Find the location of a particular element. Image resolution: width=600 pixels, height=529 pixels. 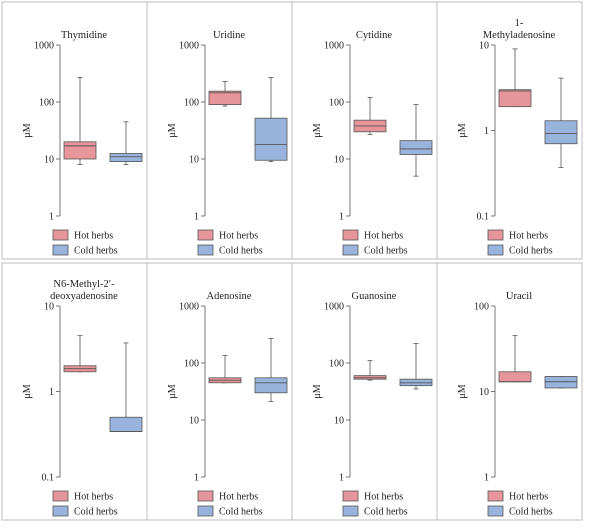

chart-title-line: Cytidine is located at coordinates (374, 35).